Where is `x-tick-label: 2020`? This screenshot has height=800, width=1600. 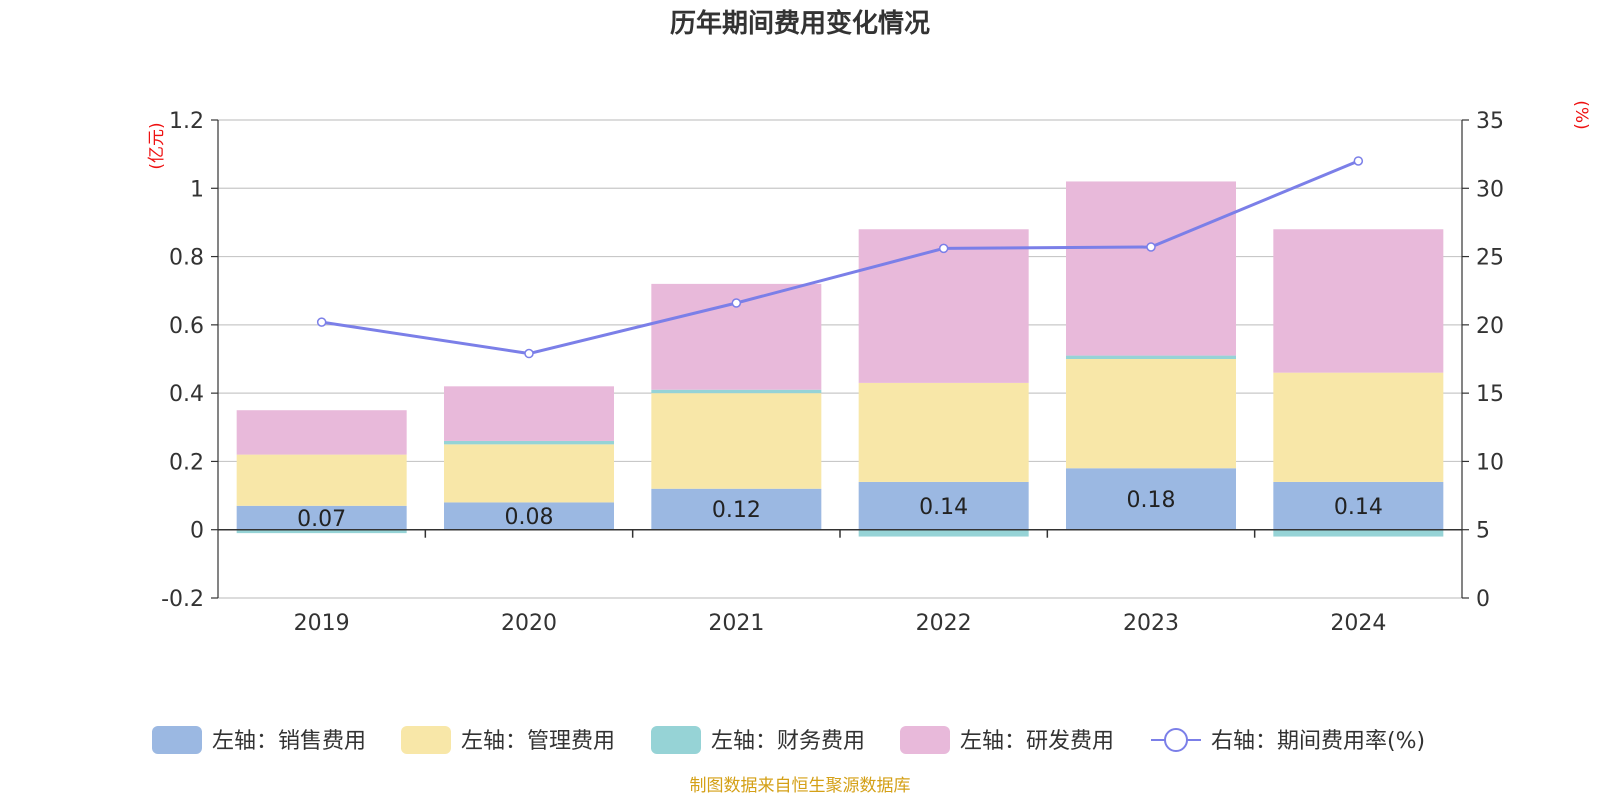 x-tick-label: 2020 is located at coordinates (529, 623).